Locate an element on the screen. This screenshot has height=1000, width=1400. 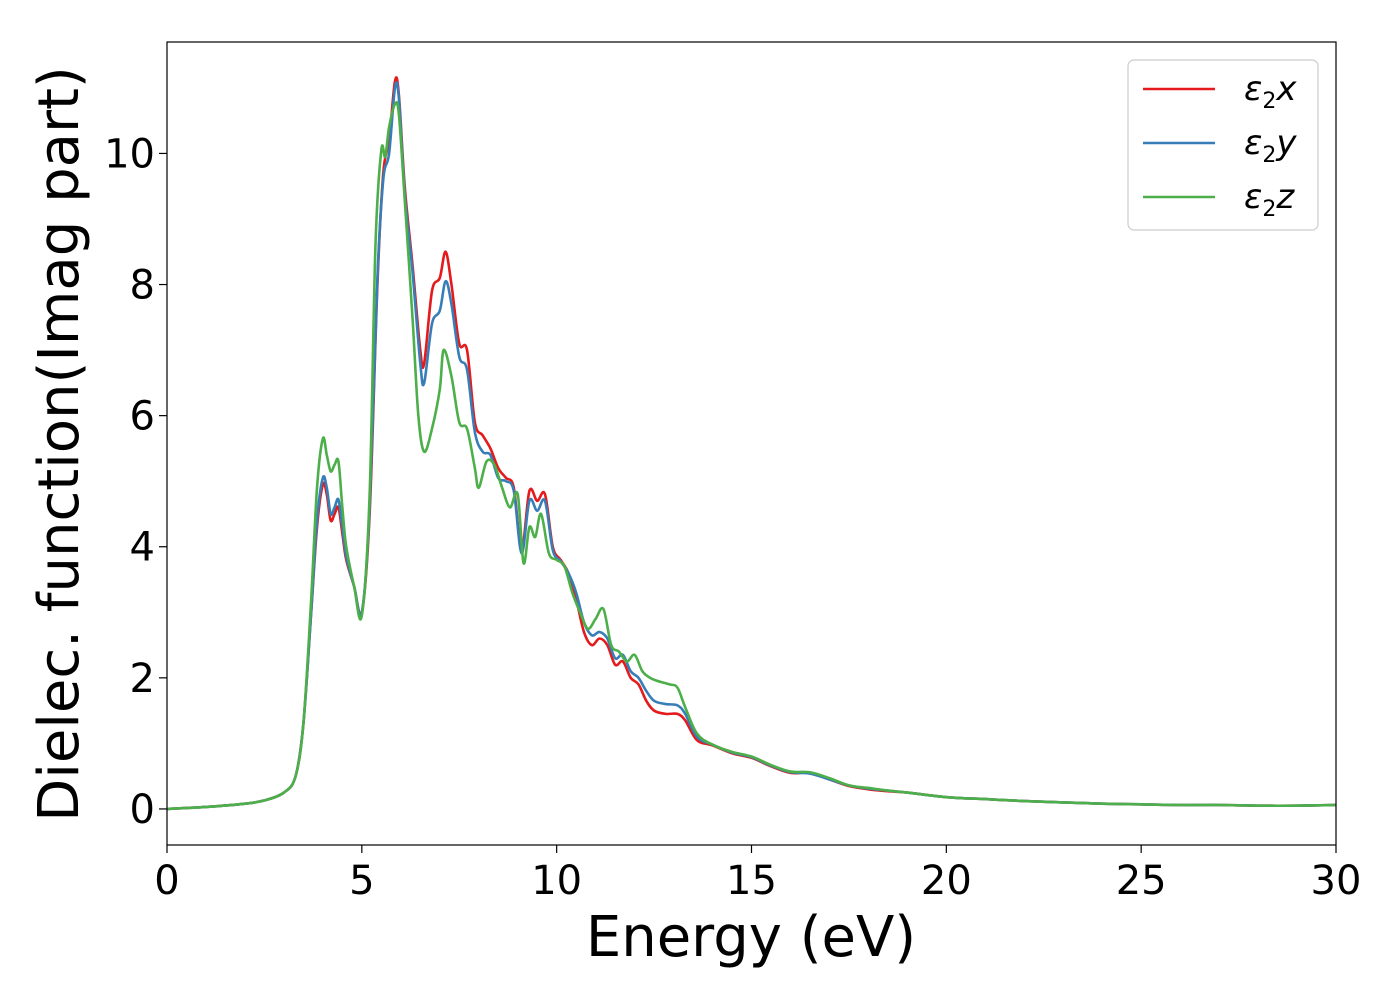
legend-box is located at coordinates (1223, 145).